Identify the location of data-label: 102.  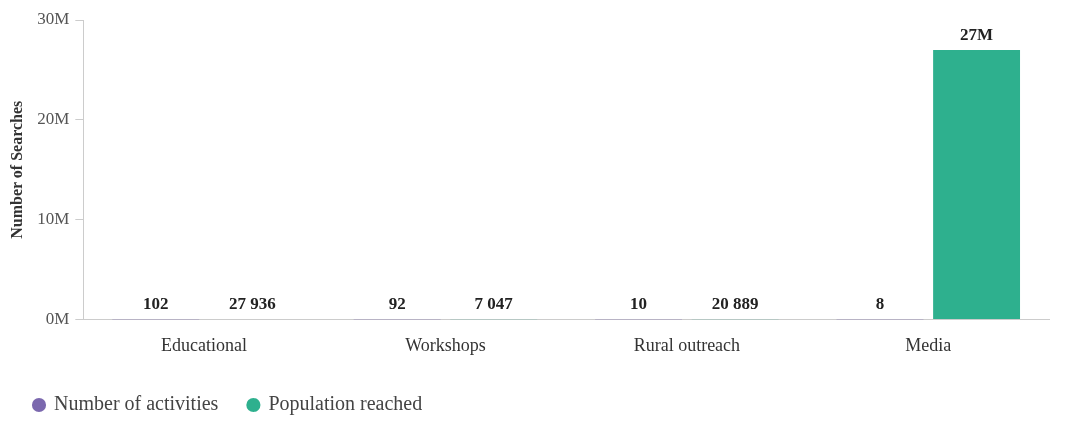
(155, 304).